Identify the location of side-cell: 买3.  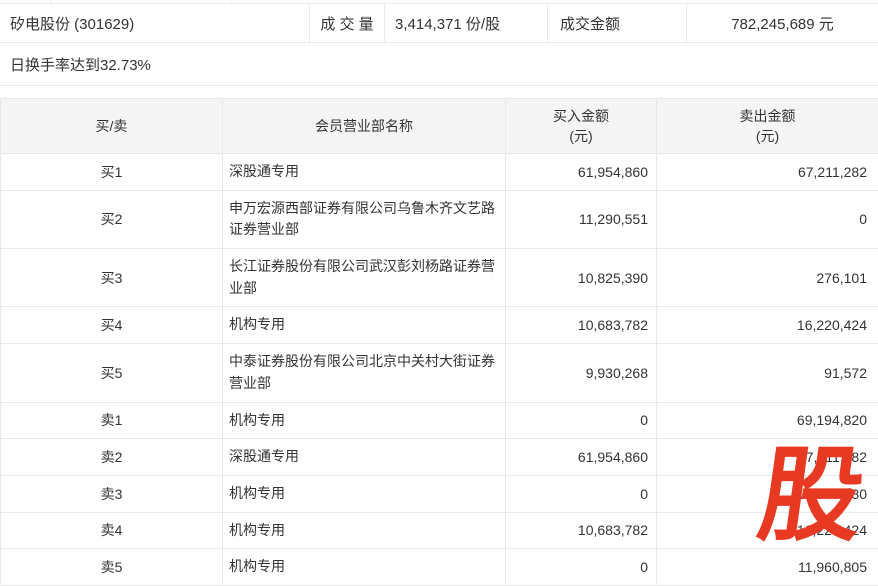
(112, 278).